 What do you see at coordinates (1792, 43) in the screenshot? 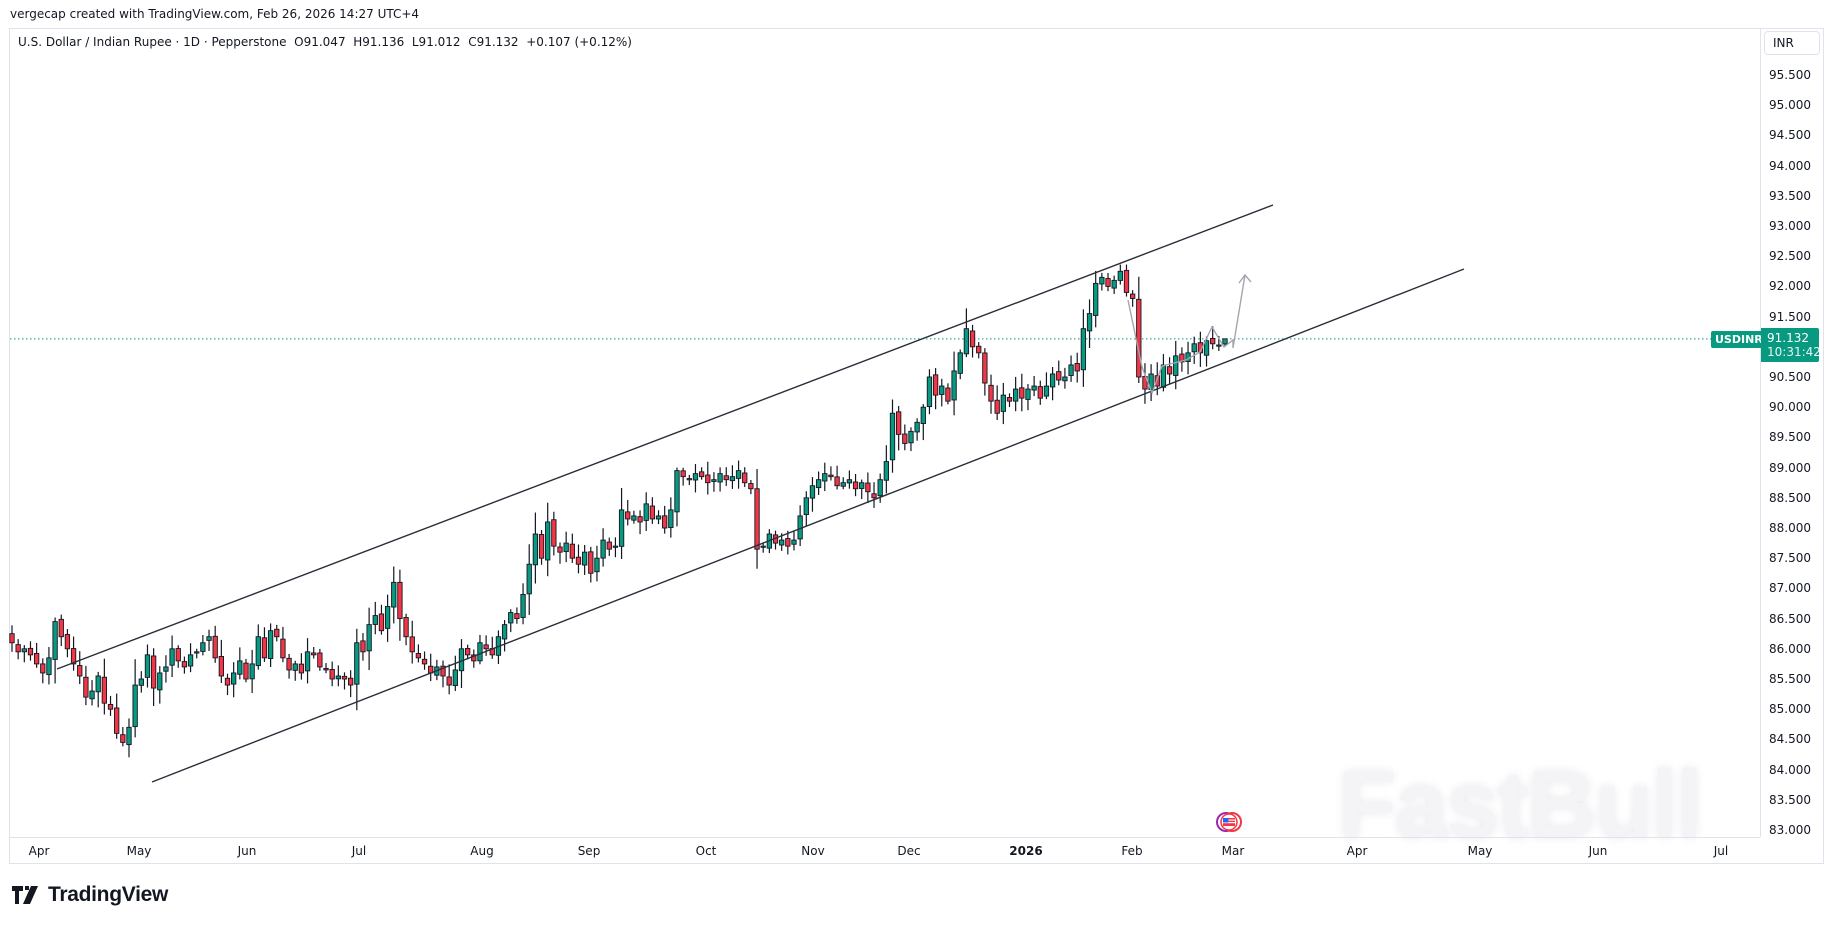
I see `currency-selector: INR` at bounding box center [1792, 43].